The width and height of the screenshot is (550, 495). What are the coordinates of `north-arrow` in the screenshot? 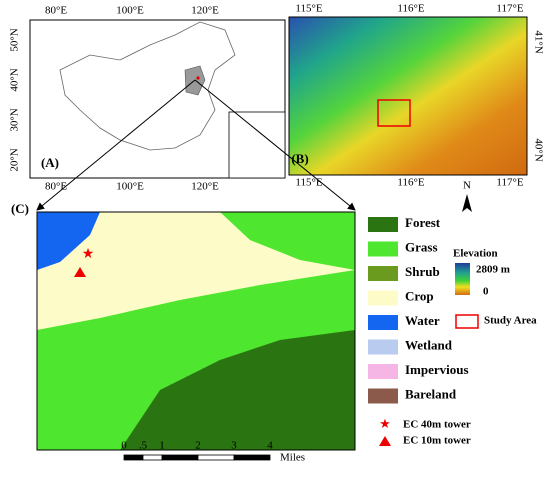 It's located at (467, 203).